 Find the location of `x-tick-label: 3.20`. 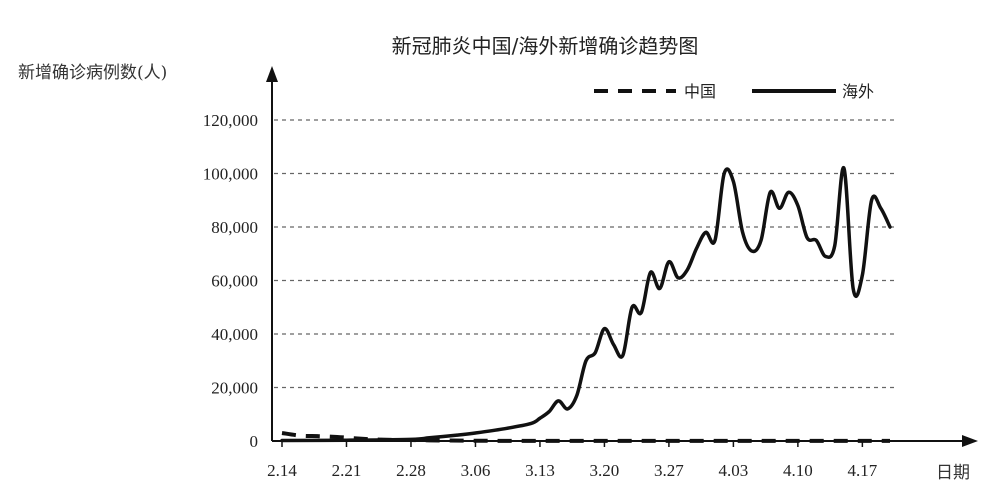

x-tick-label: 3.20 is located at coordinates (605, 470).